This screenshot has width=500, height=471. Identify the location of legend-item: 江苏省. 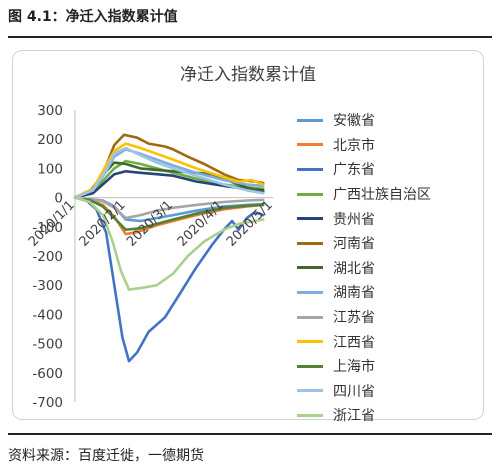
(392, 317).